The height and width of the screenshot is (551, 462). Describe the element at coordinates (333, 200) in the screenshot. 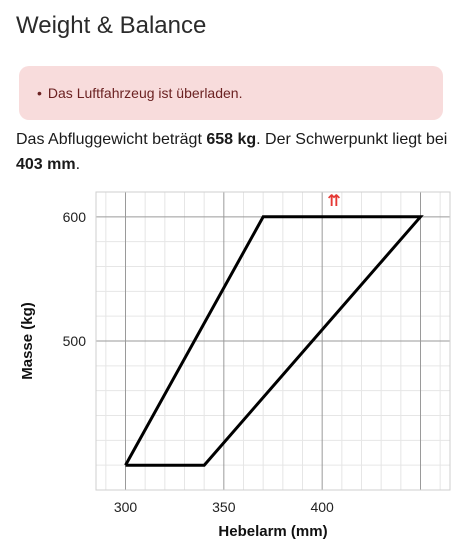

I see `off-scale-marker: ⇈` at that location.